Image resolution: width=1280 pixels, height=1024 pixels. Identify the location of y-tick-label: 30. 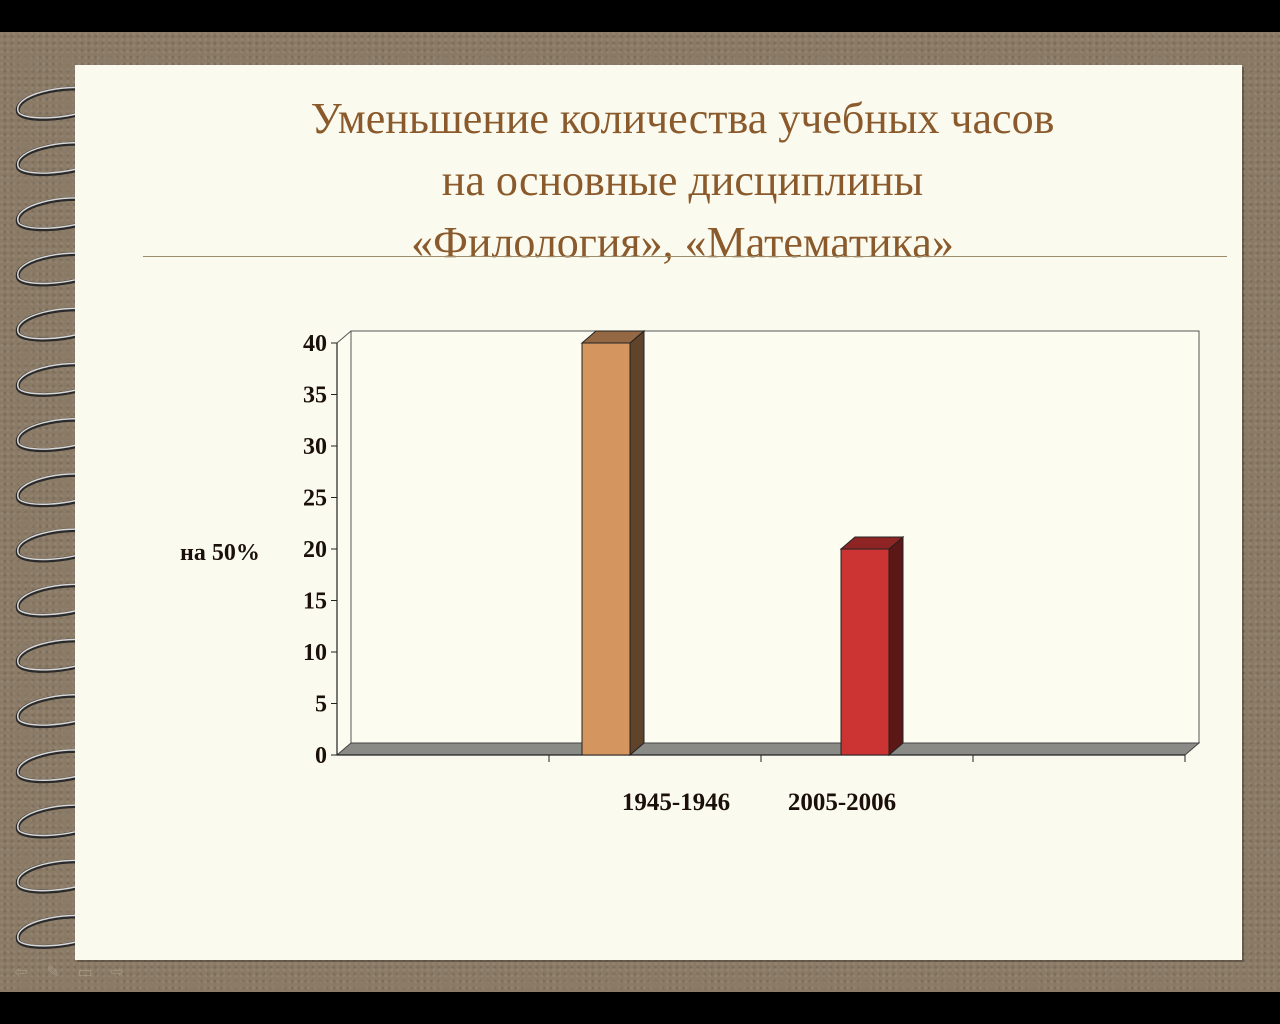
(315, 447).